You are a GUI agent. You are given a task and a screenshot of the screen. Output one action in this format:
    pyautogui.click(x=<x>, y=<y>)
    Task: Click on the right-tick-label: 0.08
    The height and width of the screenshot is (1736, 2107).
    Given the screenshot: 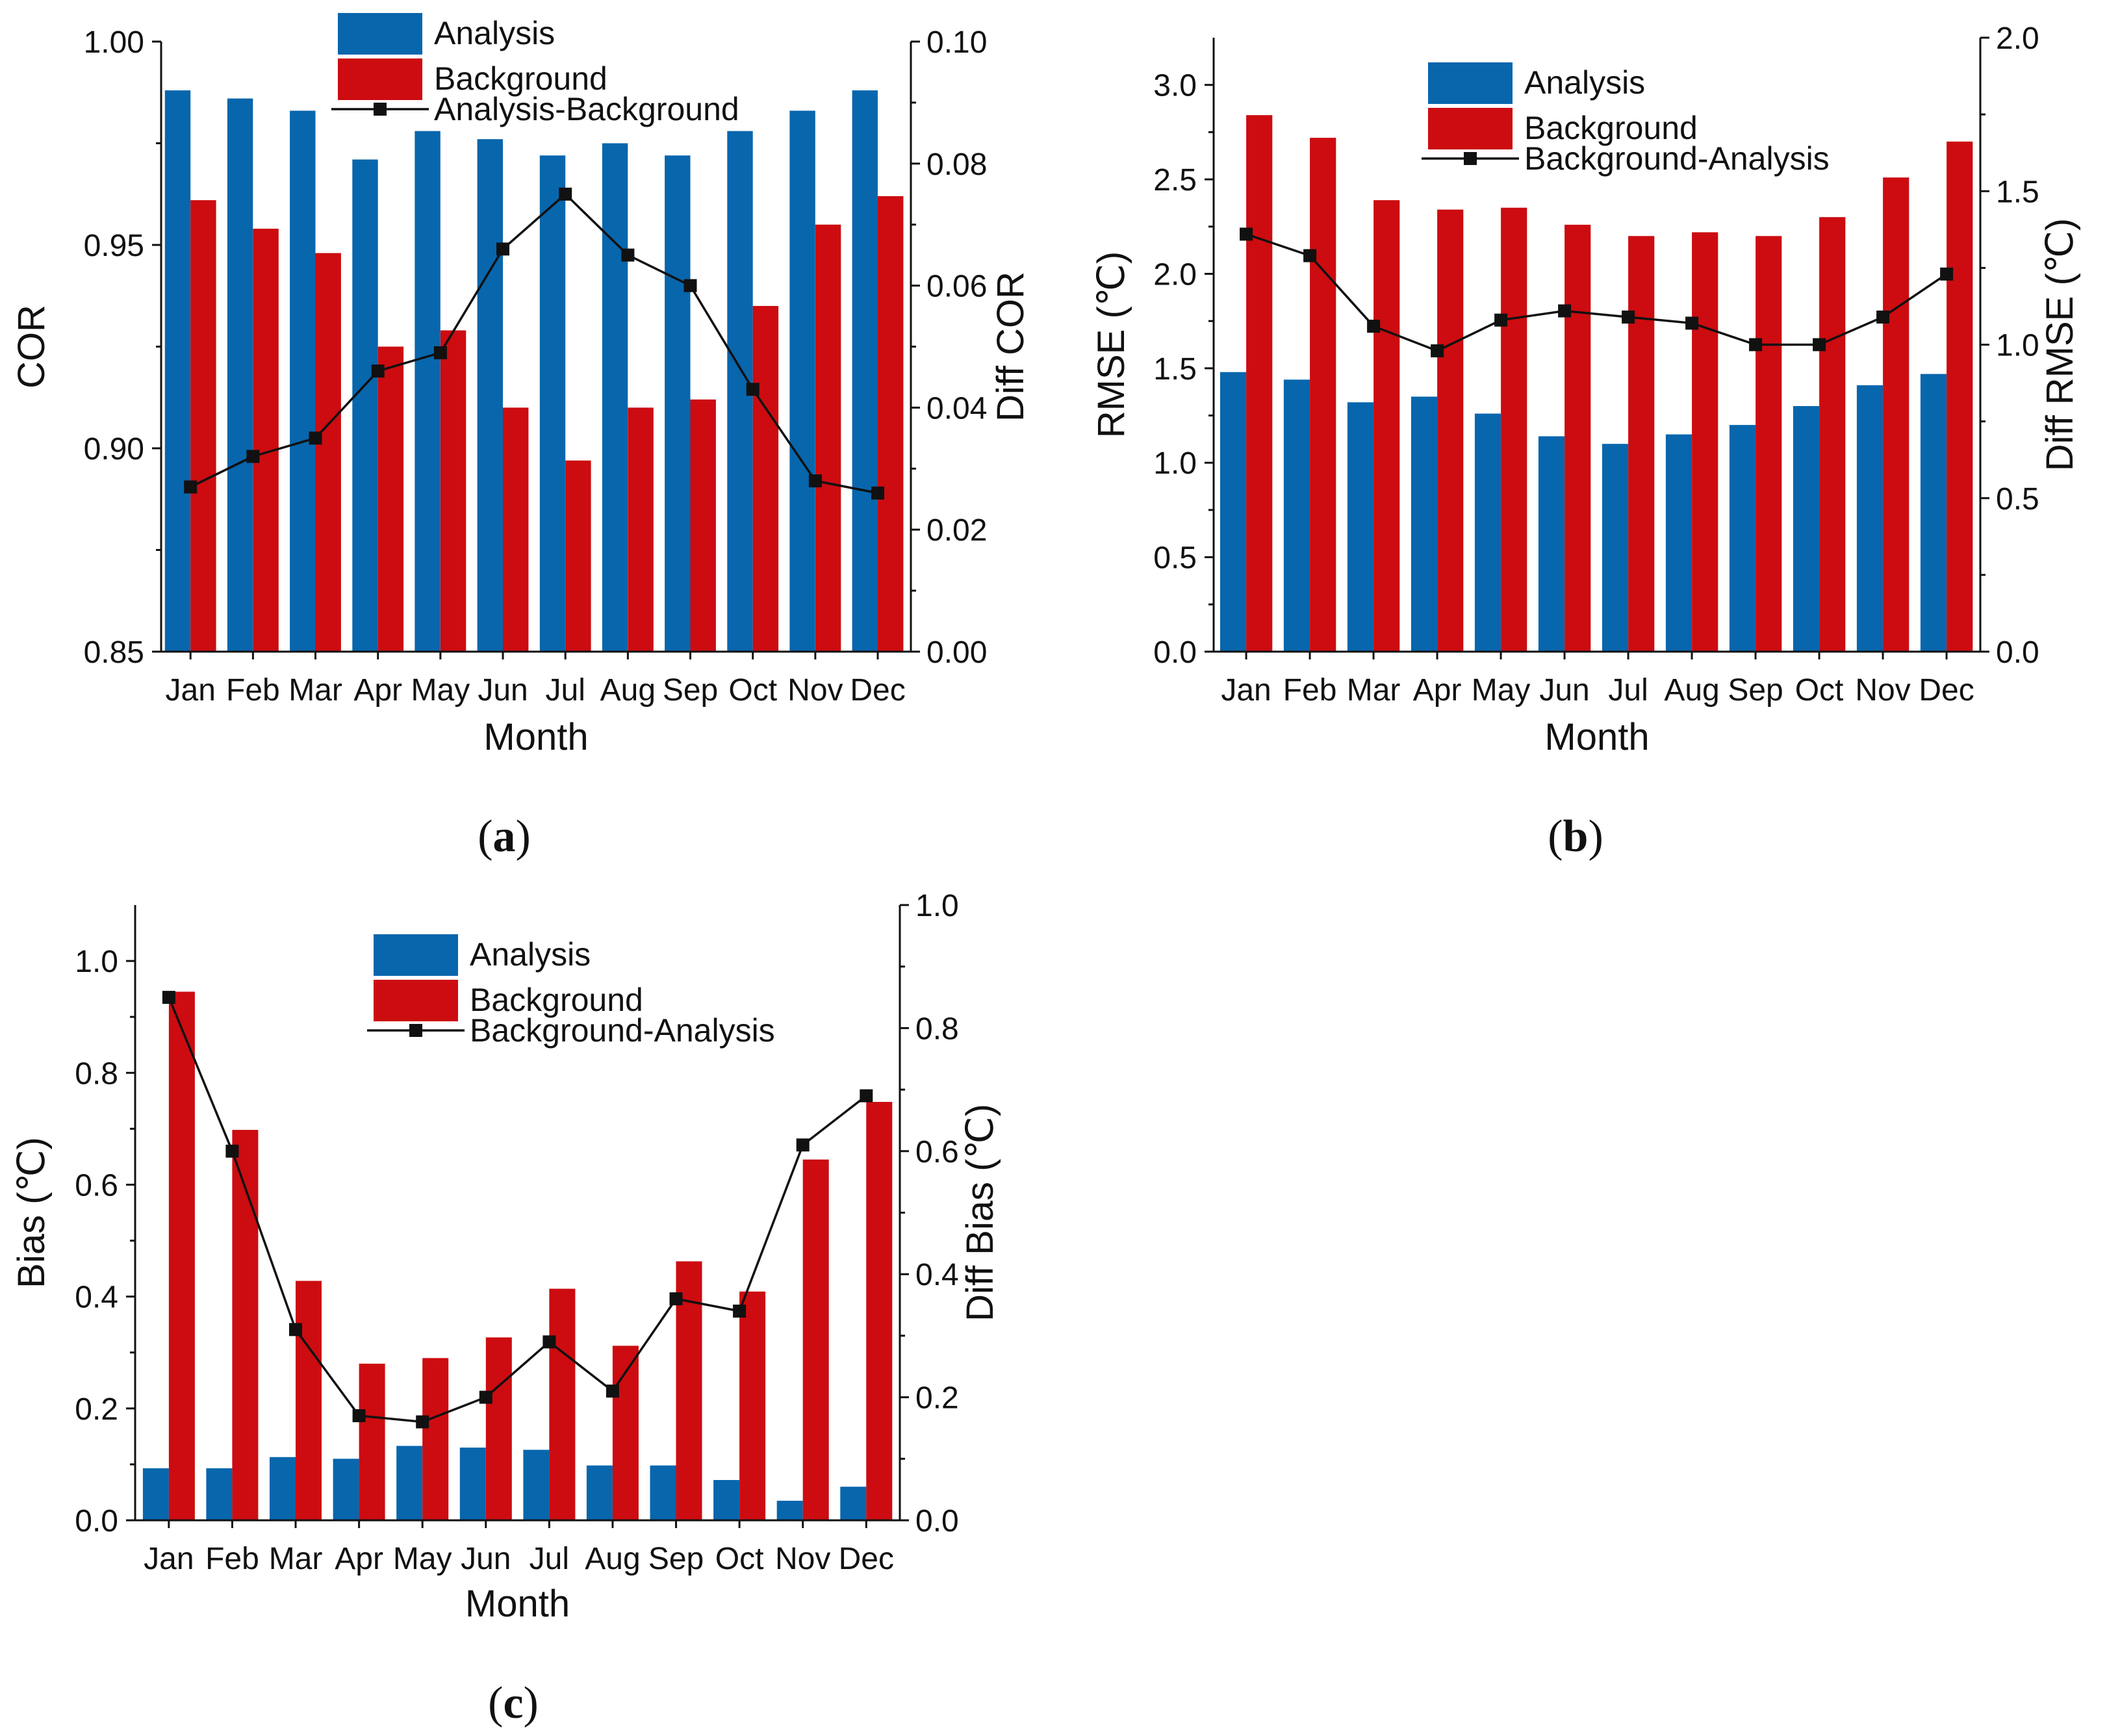 What is the action you would take?
    pyautogui.click(x=956, y=164)
    